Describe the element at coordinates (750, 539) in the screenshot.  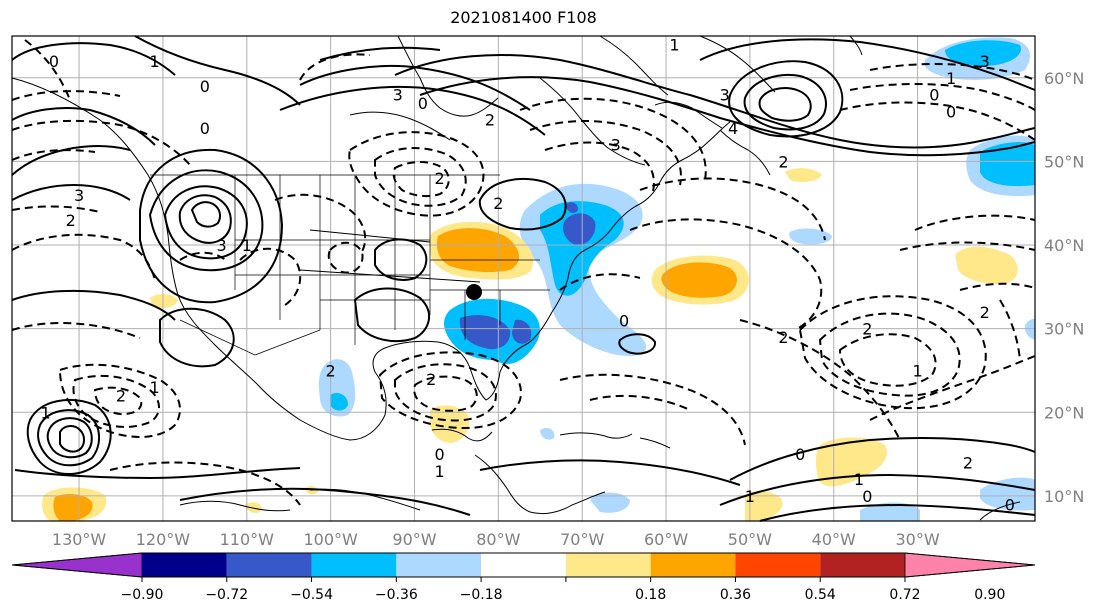
I see `longitude-label: 50°W` at that location.